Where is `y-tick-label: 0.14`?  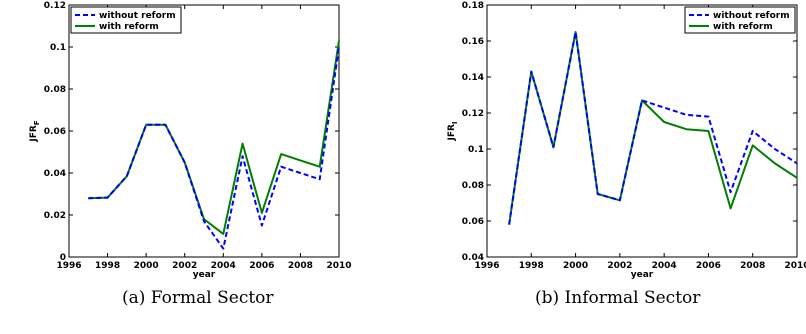
y-tick-label: 0.14 is located at coordinates (473, 78).